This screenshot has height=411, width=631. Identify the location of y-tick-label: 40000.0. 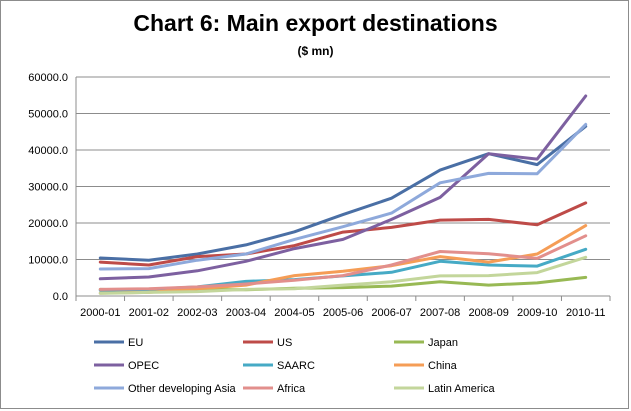
(48, 151).